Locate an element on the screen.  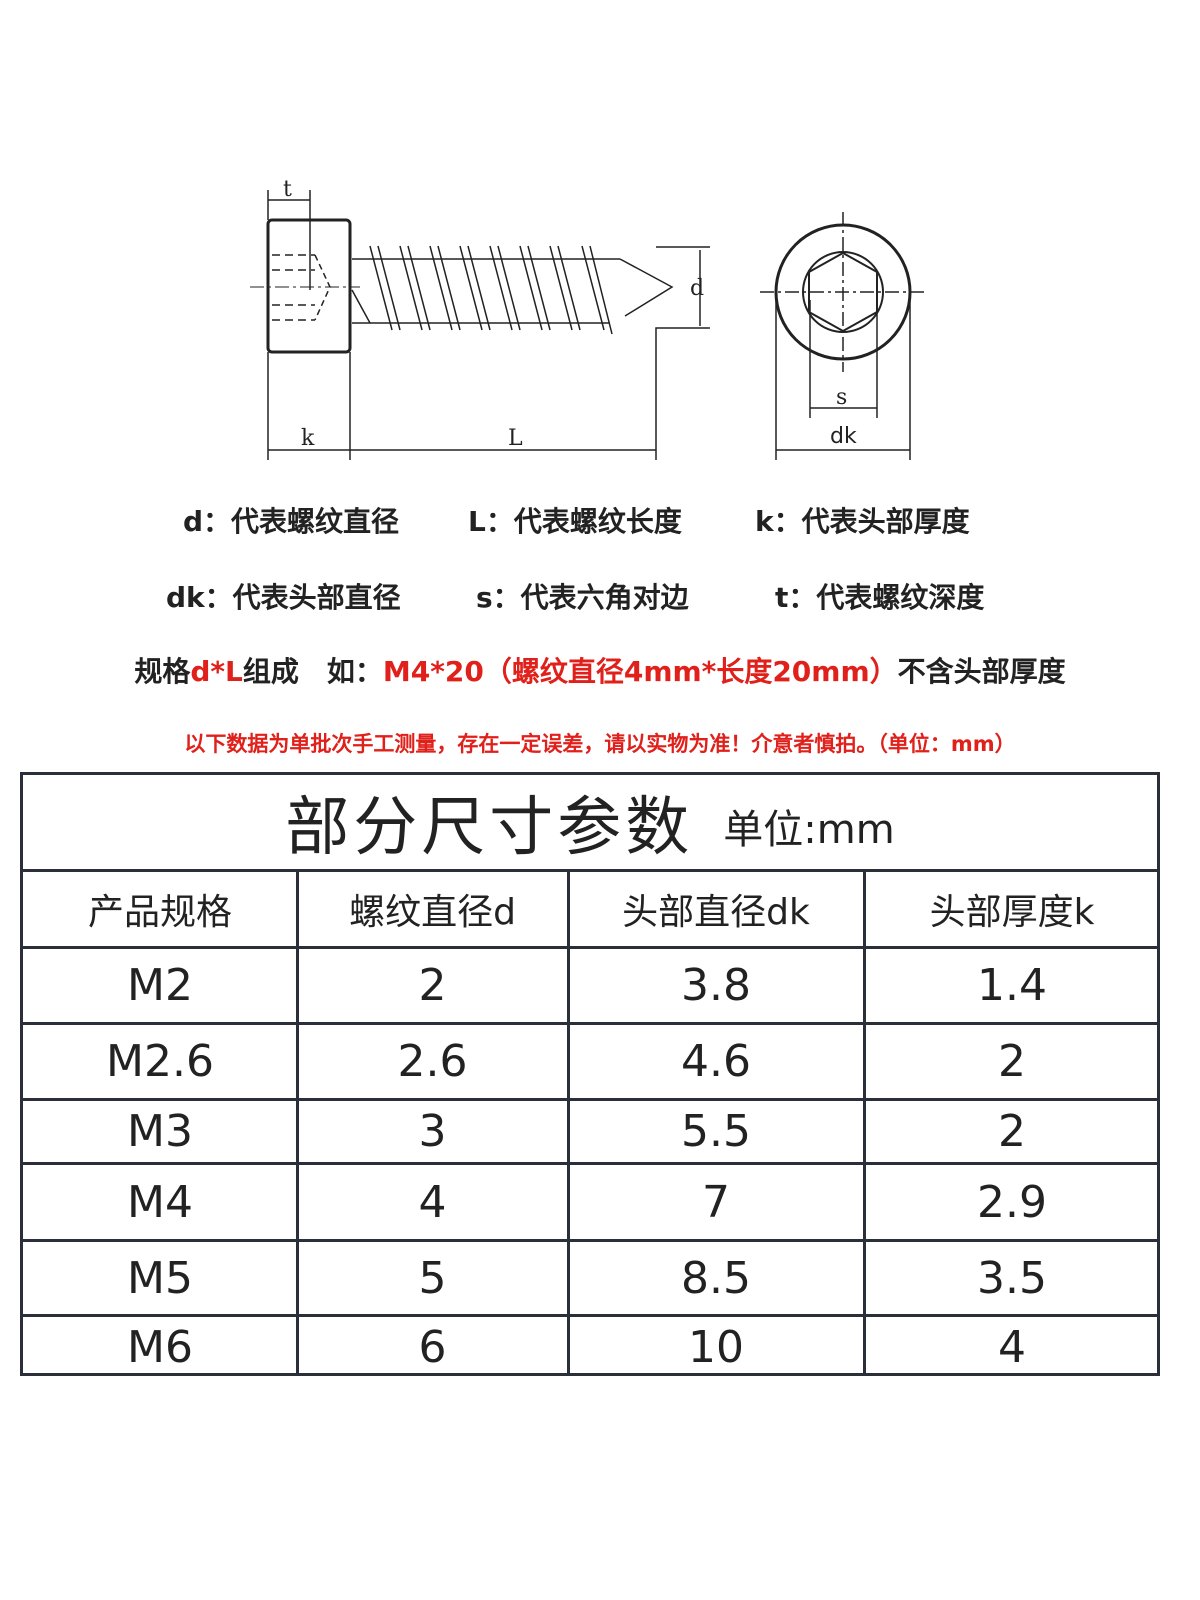
legend-s: s：代表六角对边 is located at coordinates (582, 597).